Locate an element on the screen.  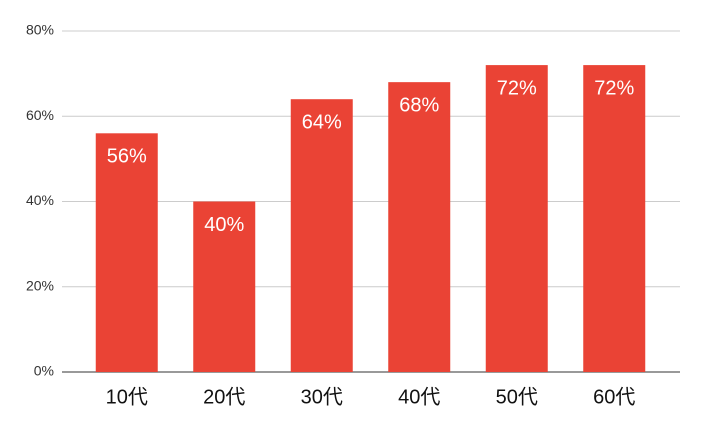
y-tick-label: 0% is located at coordinates (44, 371).